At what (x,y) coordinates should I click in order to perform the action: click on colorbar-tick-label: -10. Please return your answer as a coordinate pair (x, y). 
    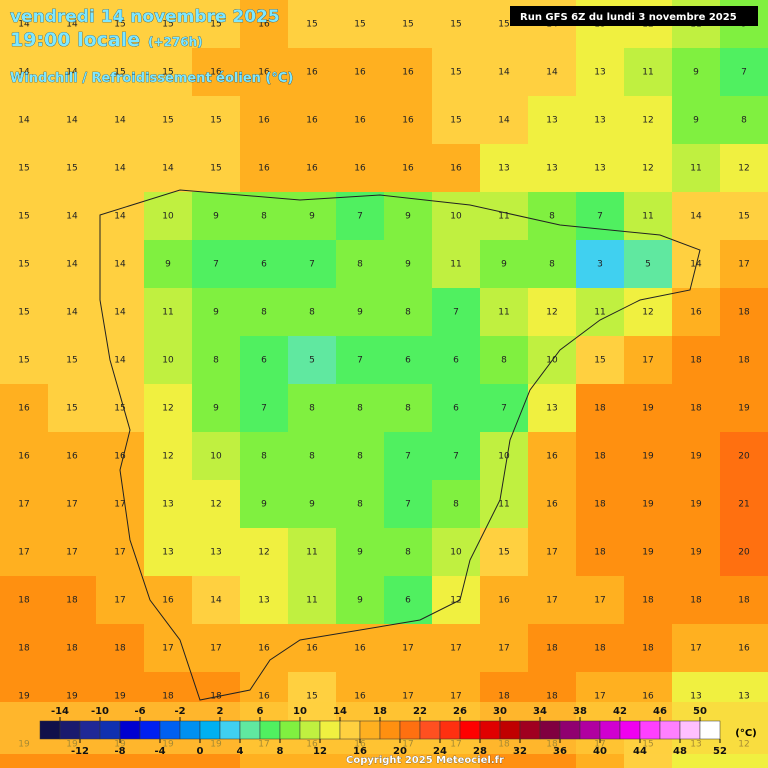
    Looking at the image, I should click on (100, 711).